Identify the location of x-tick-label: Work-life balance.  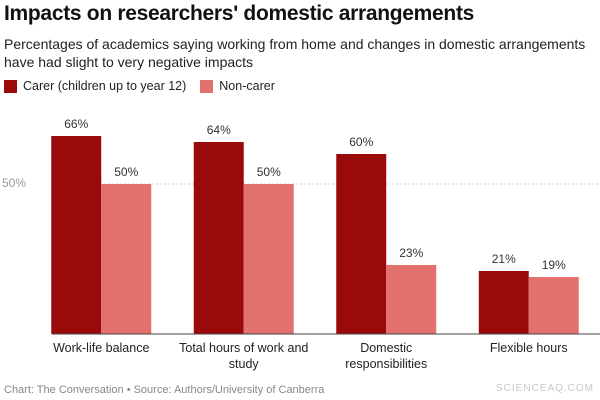
(101, 348).